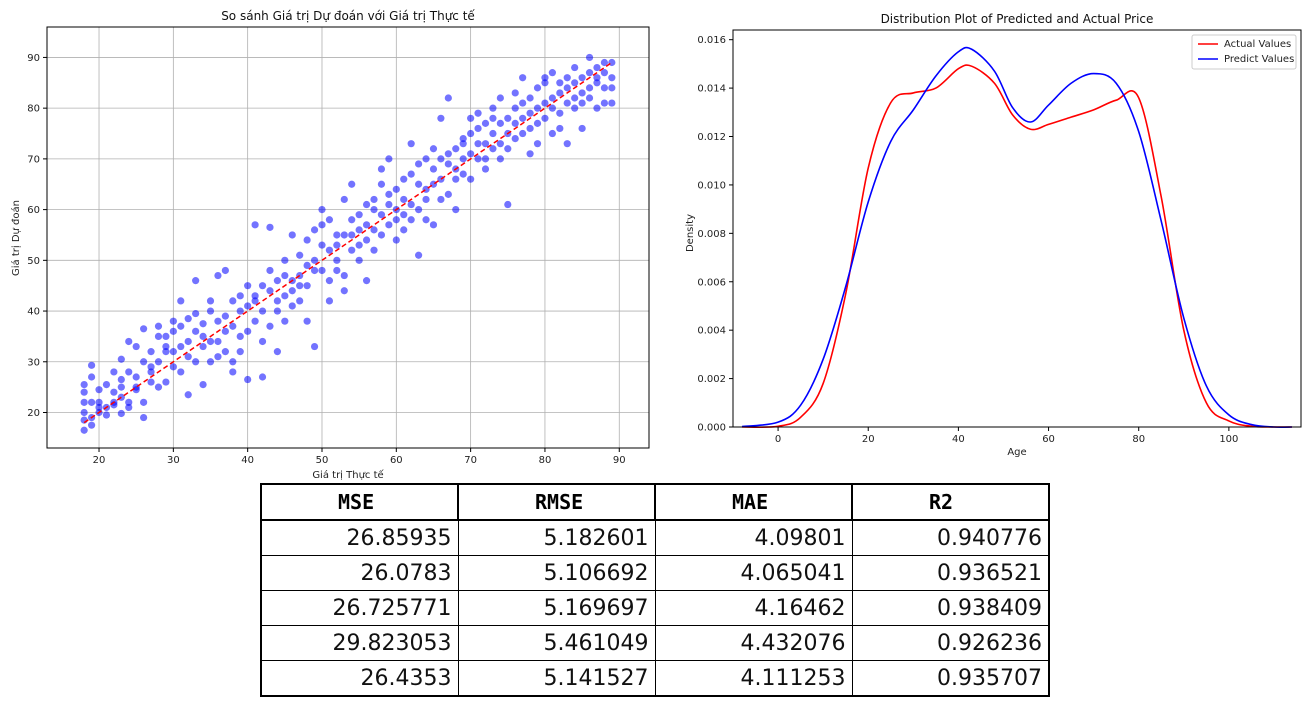  I want to click on column-header-mae: MAE, so click(753, 502).